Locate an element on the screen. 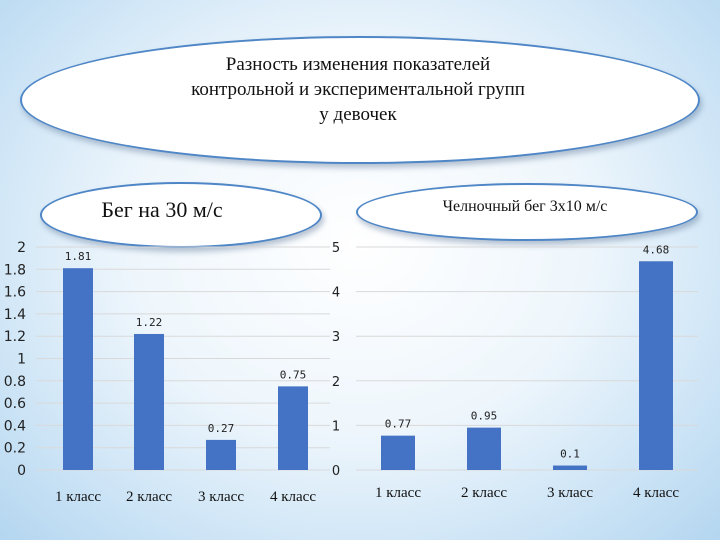 The width and height of the screenshot is (720, 540). right-value-label: 0.1 is located at coordinates (570, 454).